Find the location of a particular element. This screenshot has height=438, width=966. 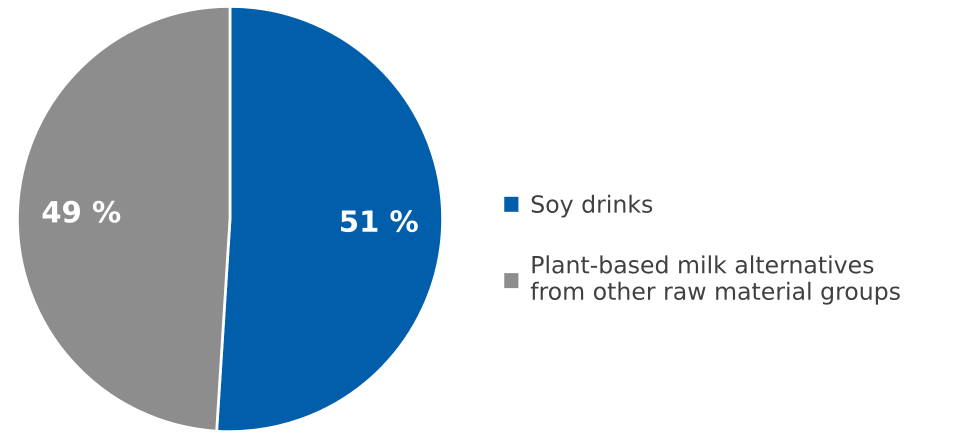

data-label: 49 % is located at coordinates (81, 211).